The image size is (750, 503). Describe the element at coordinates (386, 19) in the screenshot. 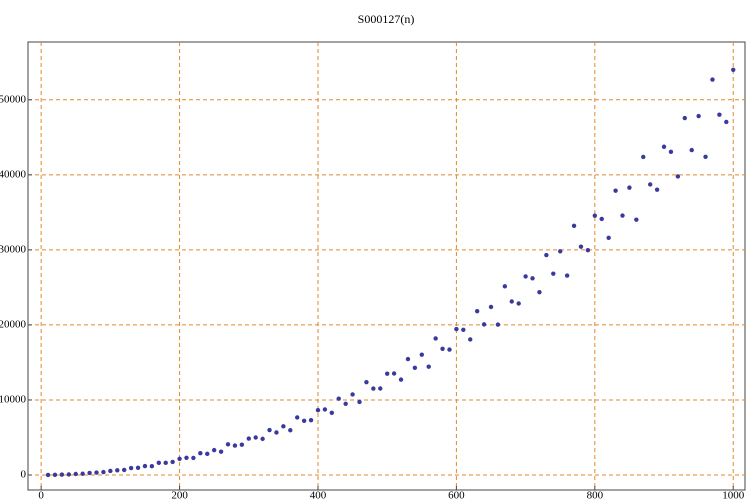

I see `chart-title: S000127(n)` at that location.